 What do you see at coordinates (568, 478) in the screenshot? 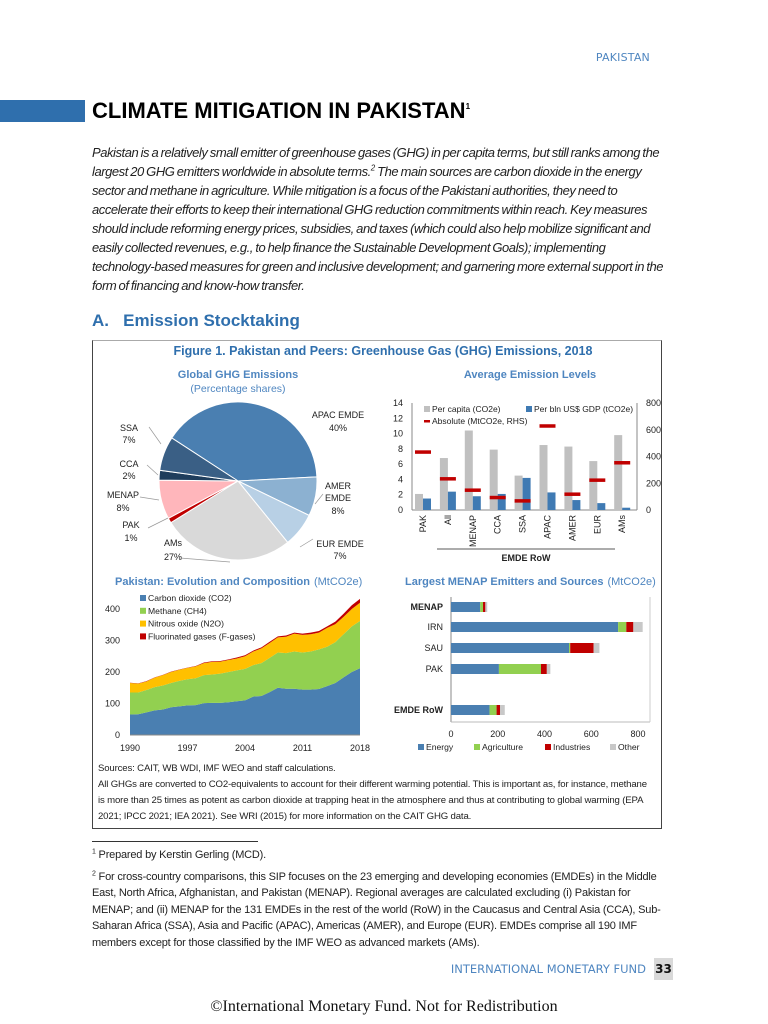
I see `bar-per-capita-amer` at bounding box center [568, 478].